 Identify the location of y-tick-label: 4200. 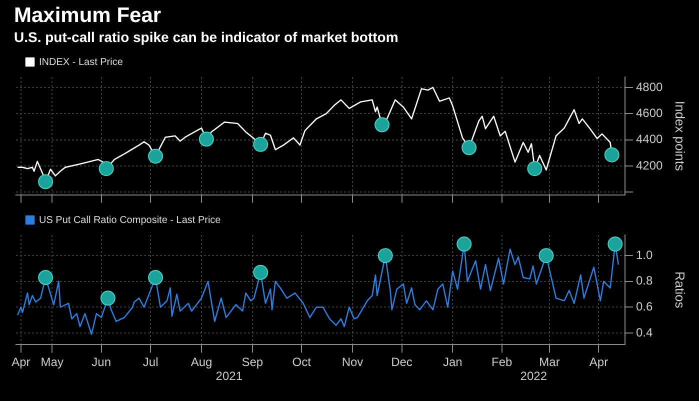
(650, 165).